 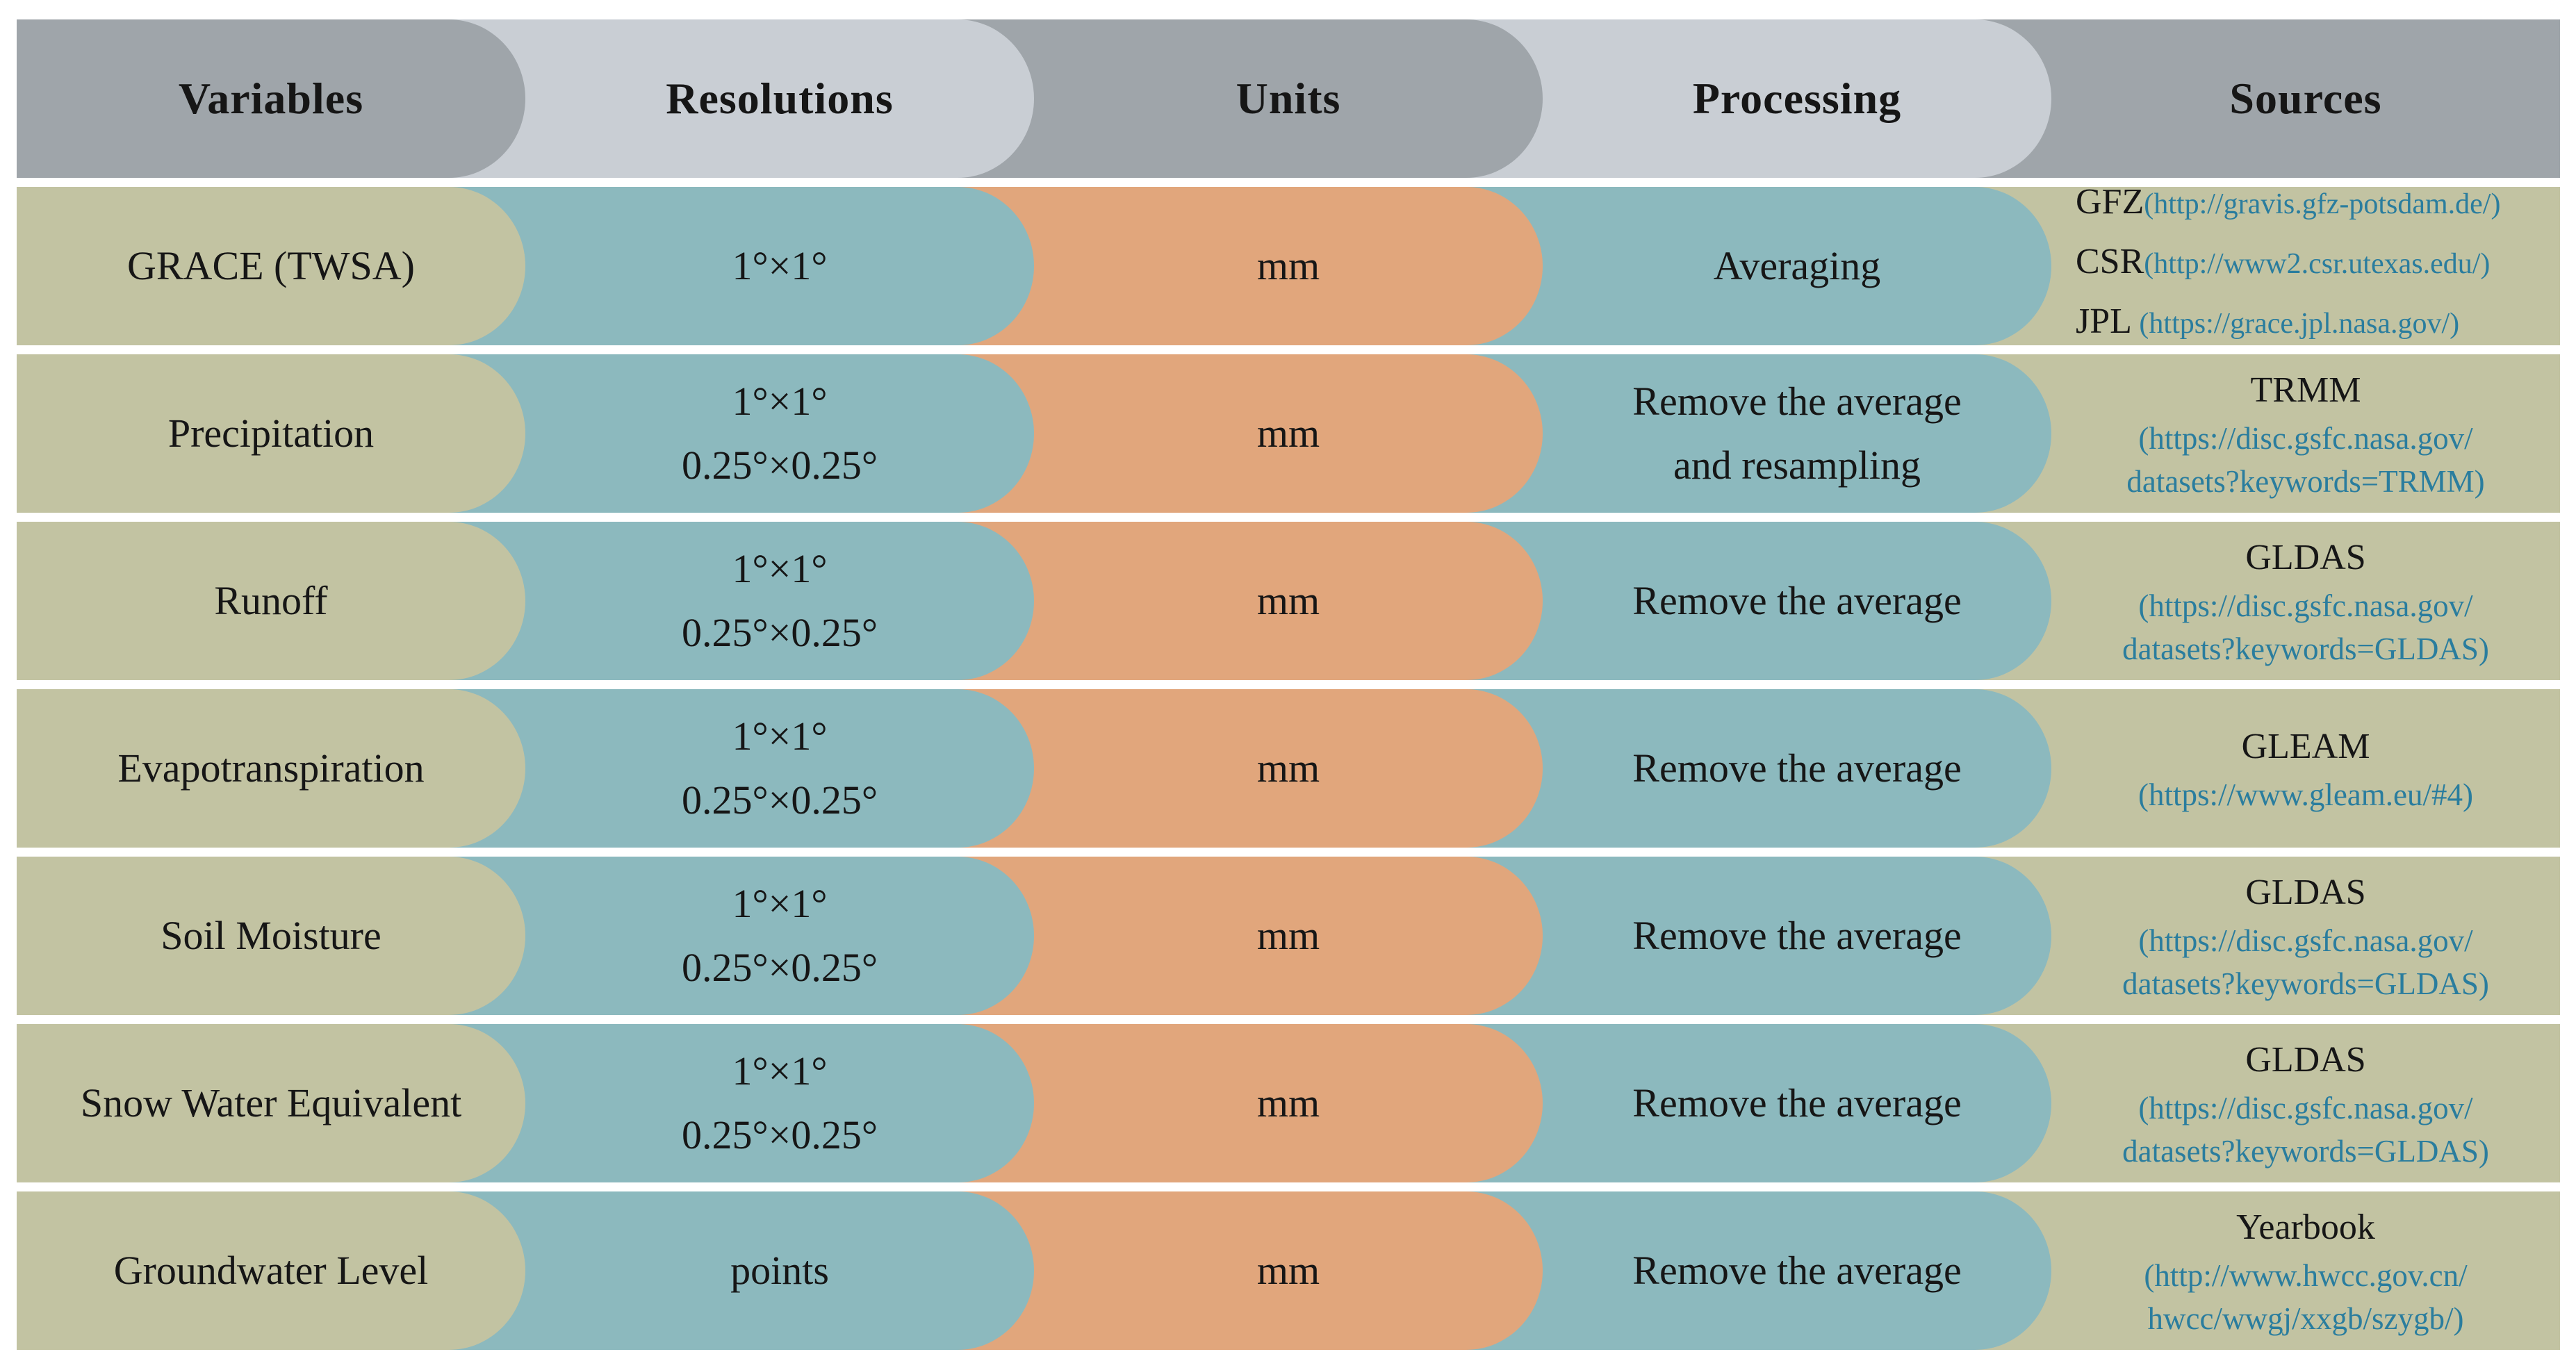 I want to click on source-url: (https://grace.jpl.nasa.gov/), so click(x=2295, y=324).